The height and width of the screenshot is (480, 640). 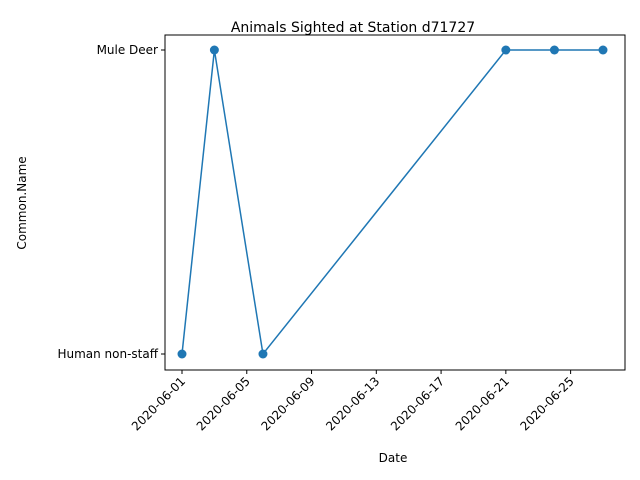 I want to click on y-axis-label: Common.Name, so click(x=22, y=202).